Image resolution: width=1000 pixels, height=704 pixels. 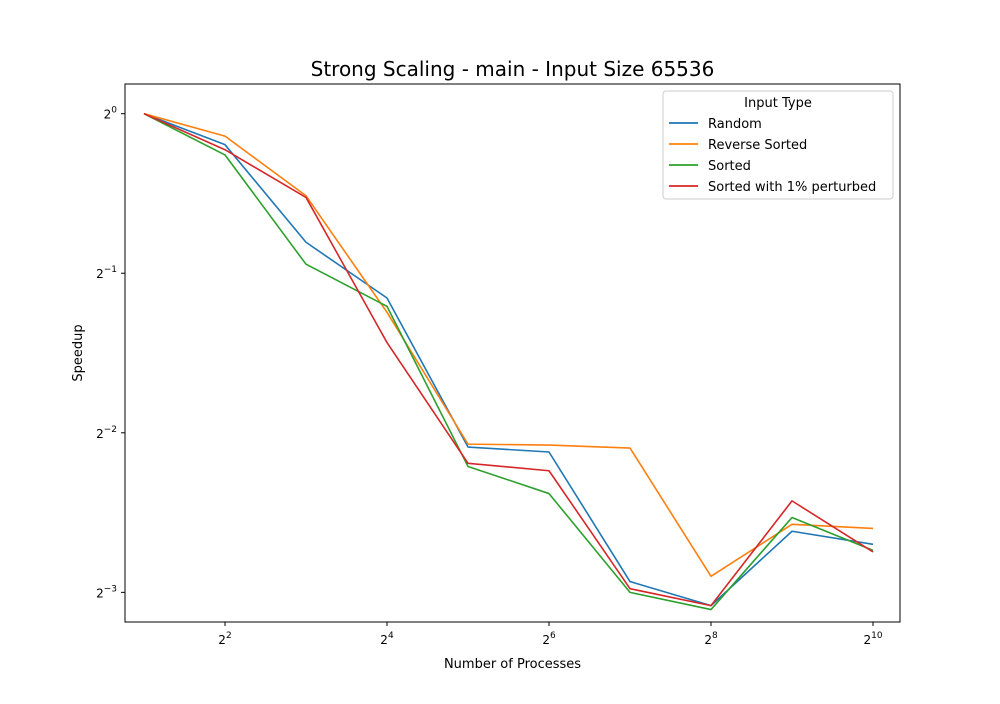 I want to click on y-tick-label: 20, so click(x=111, y=114).